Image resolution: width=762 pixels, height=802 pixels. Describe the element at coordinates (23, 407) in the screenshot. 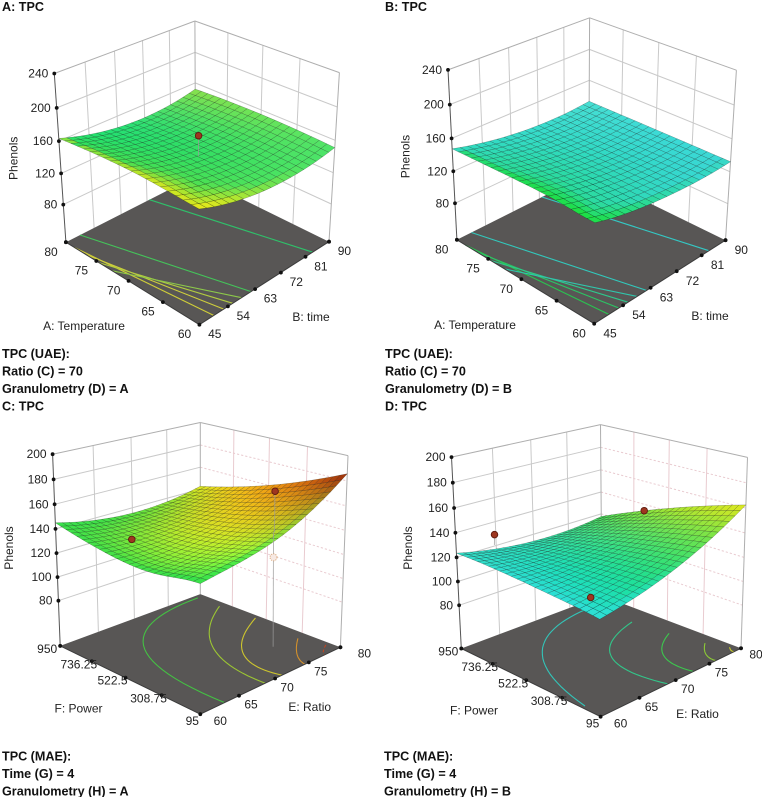

I see `svg-text: C: TPC` at that location.